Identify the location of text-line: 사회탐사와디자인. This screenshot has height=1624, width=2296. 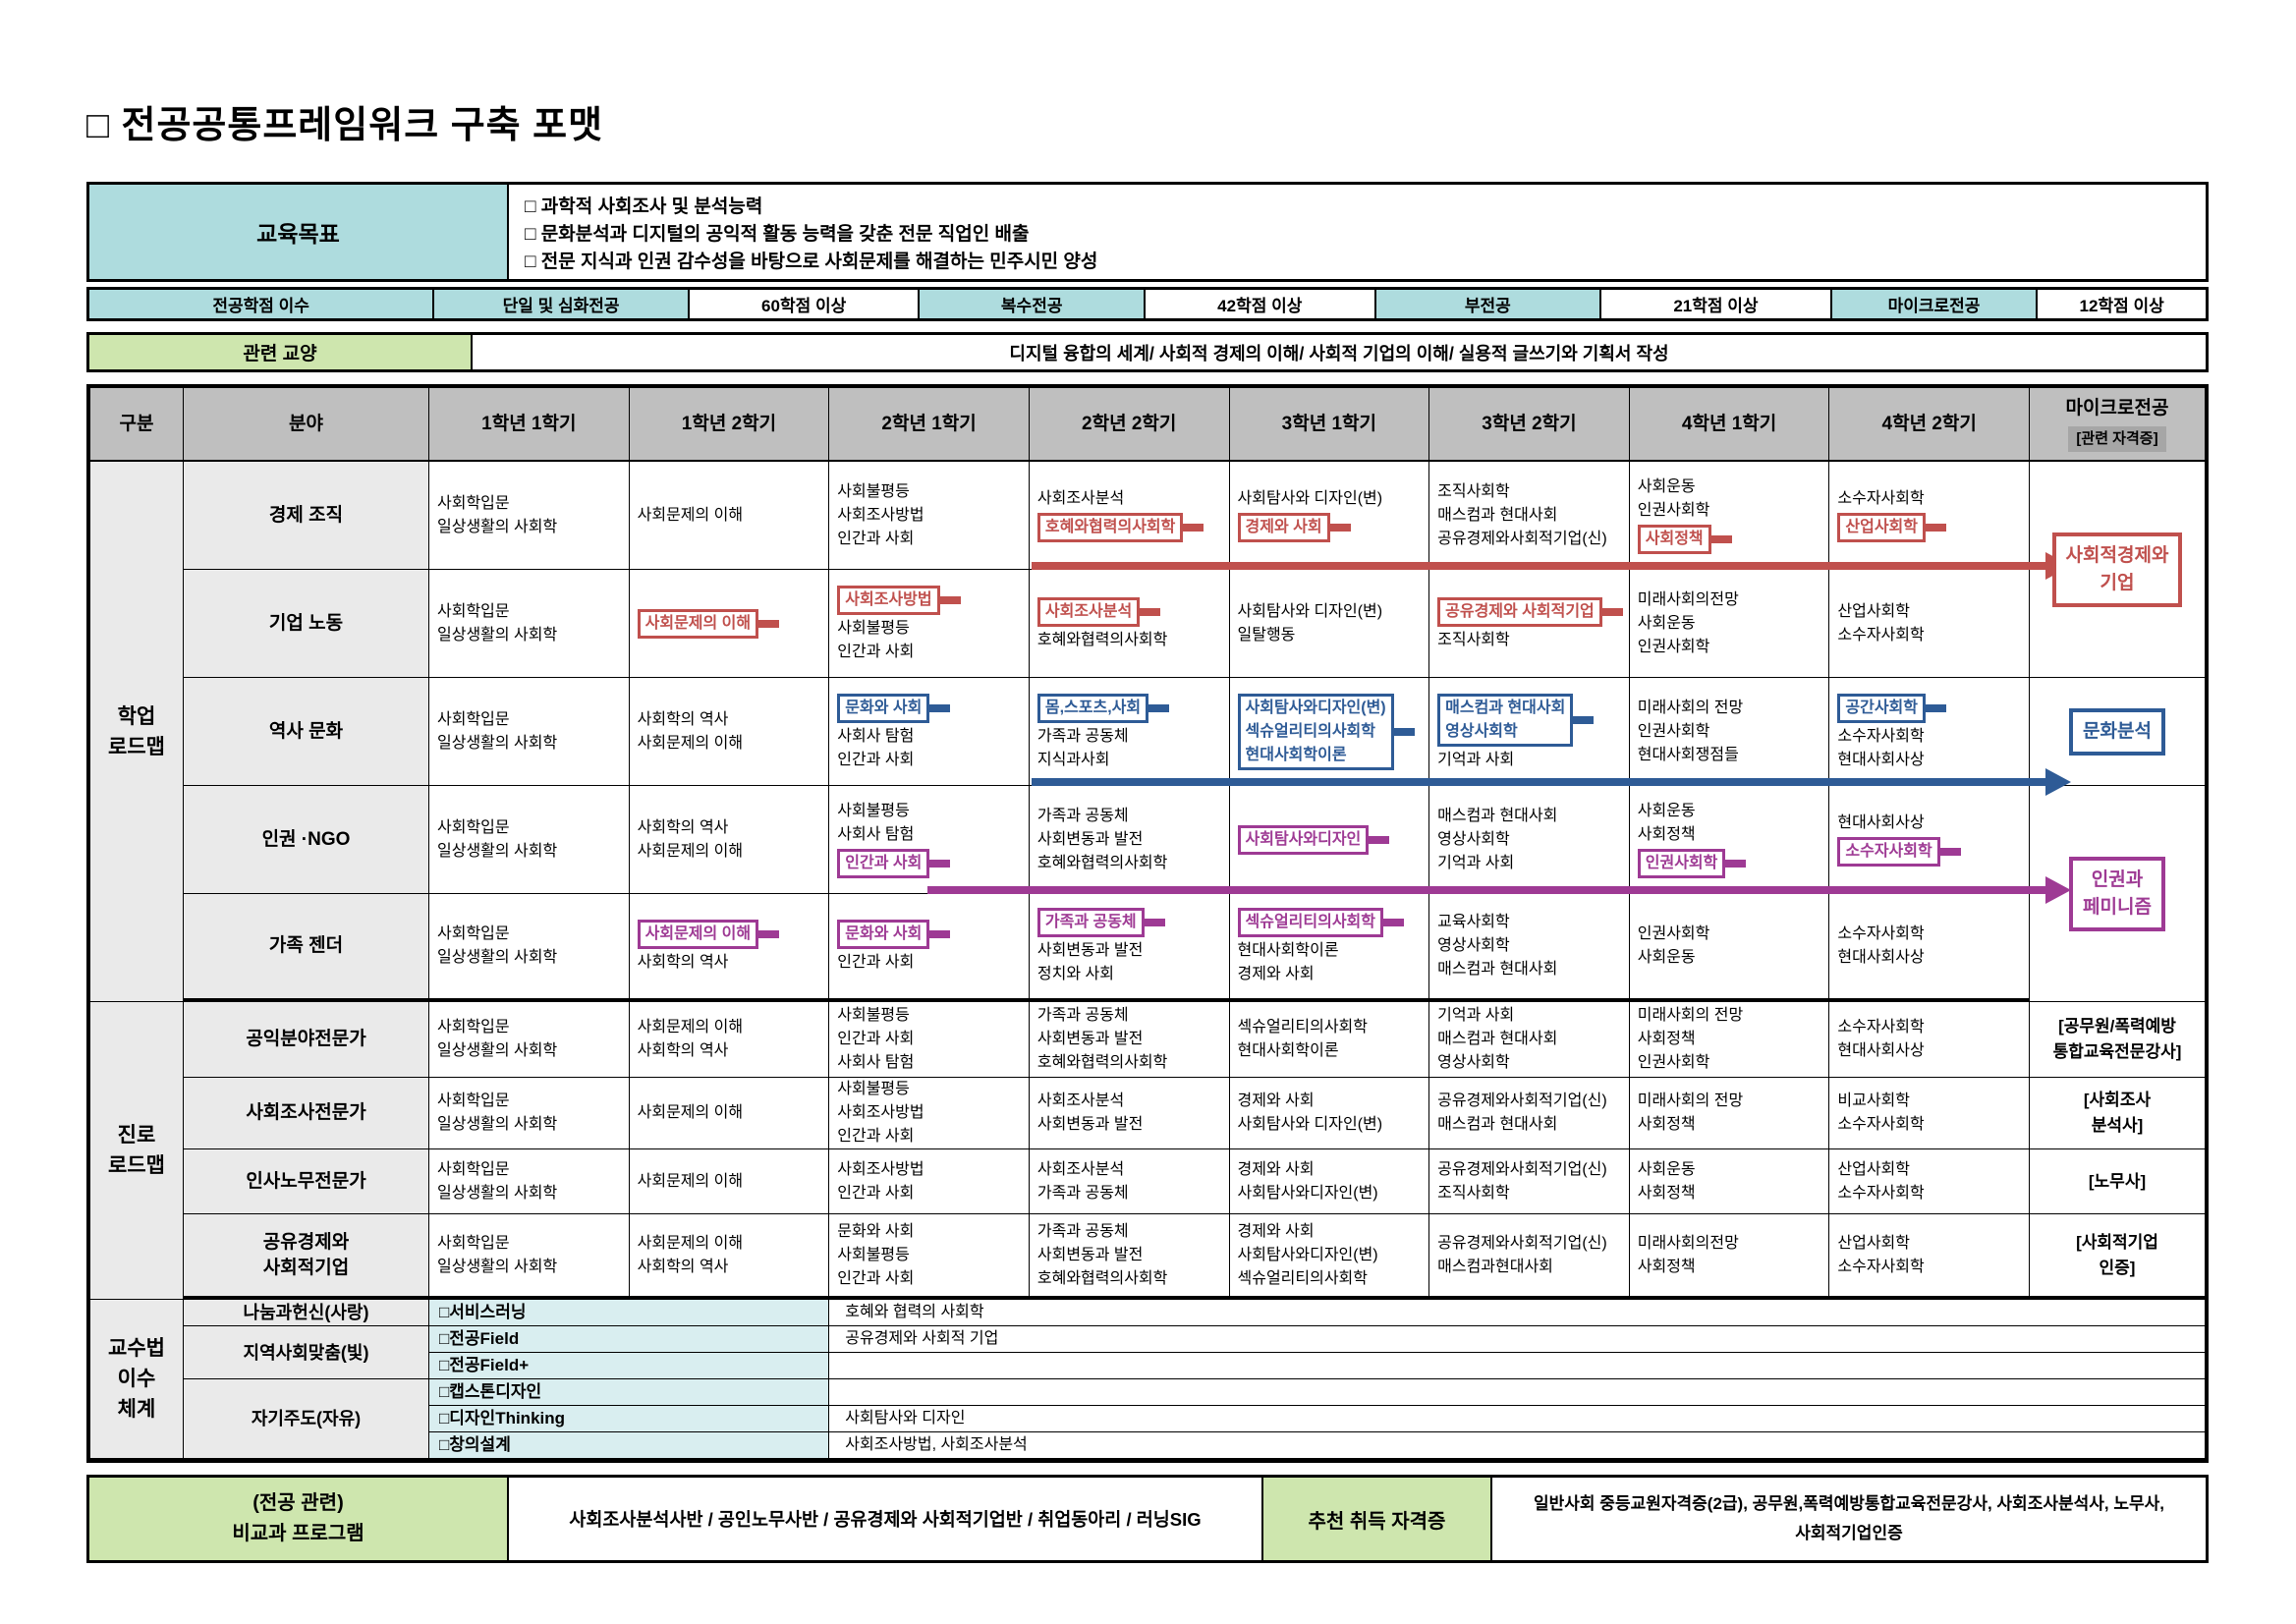
(1303, 839).